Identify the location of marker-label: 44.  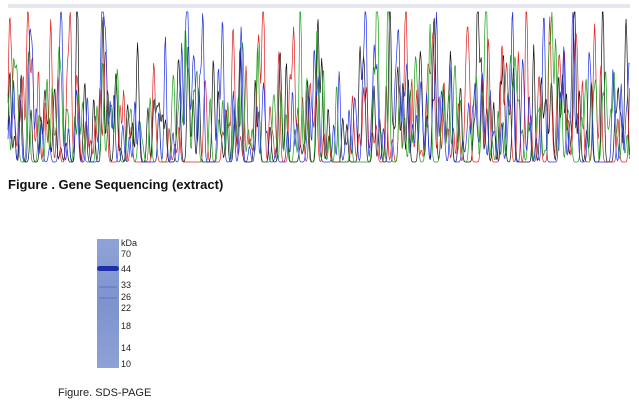
(126, 269).